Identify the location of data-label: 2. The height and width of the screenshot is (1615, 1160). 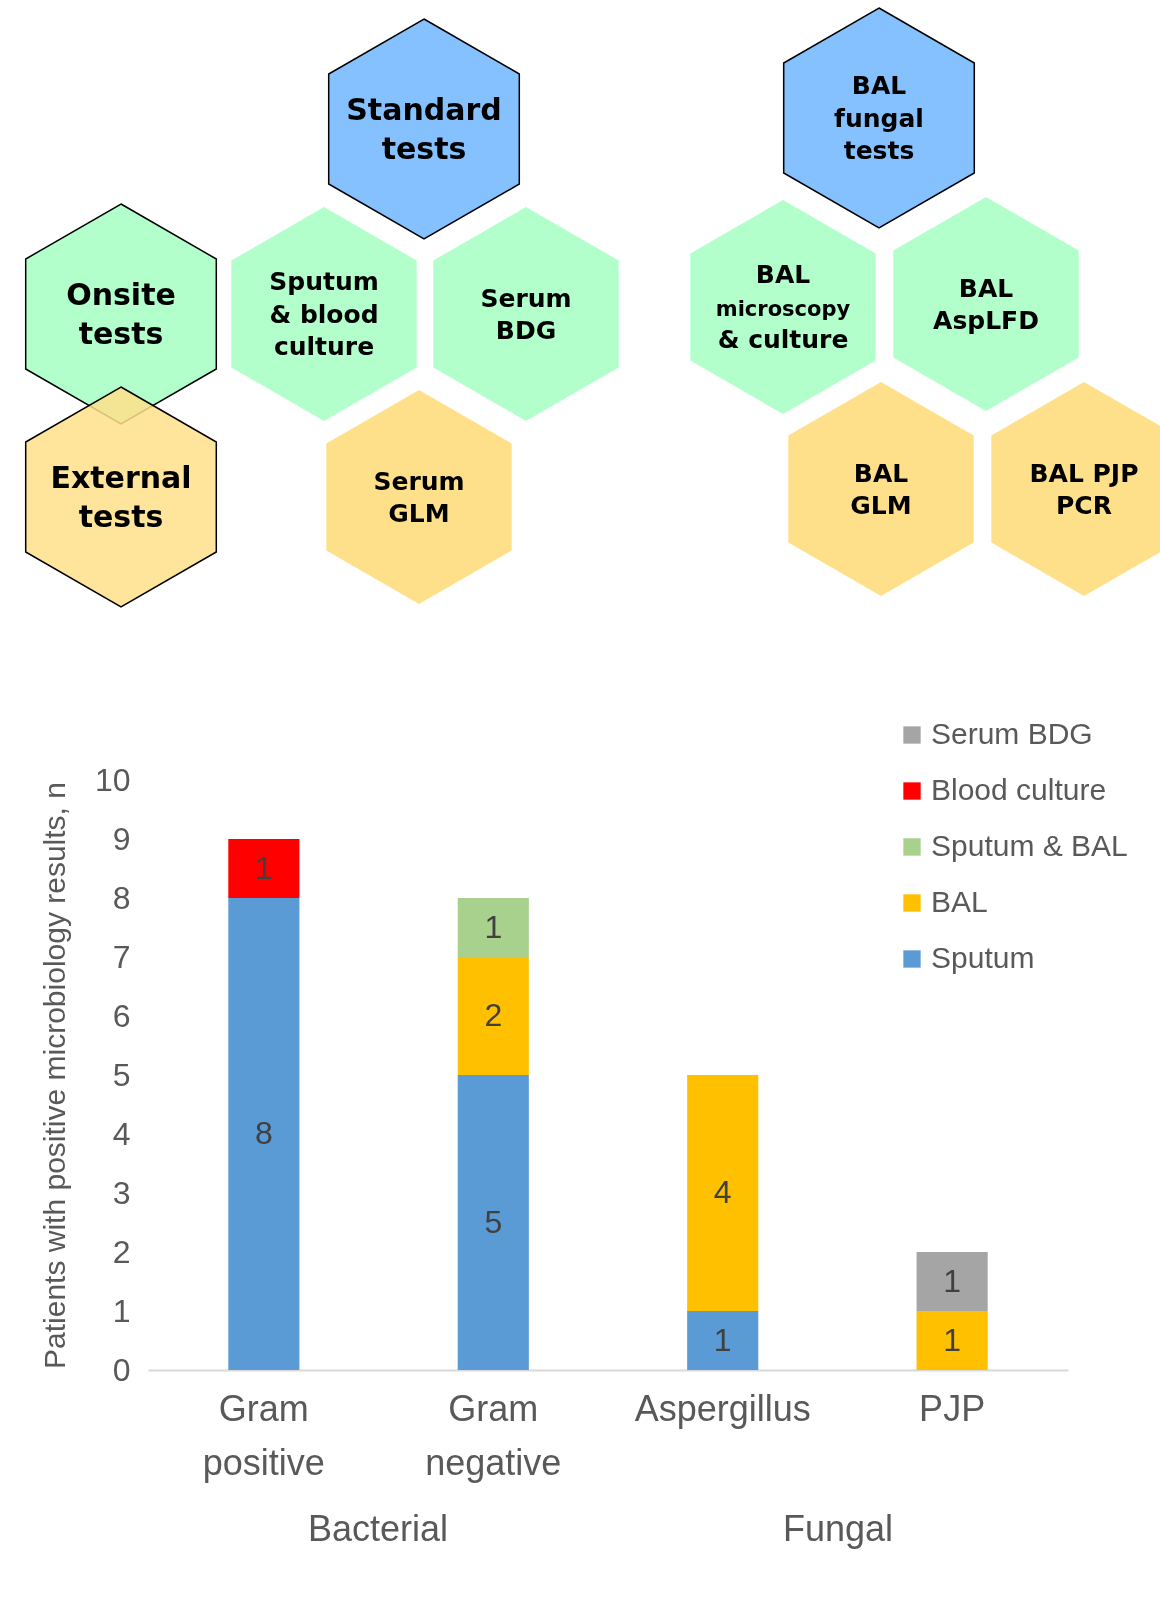
(493, 1015).